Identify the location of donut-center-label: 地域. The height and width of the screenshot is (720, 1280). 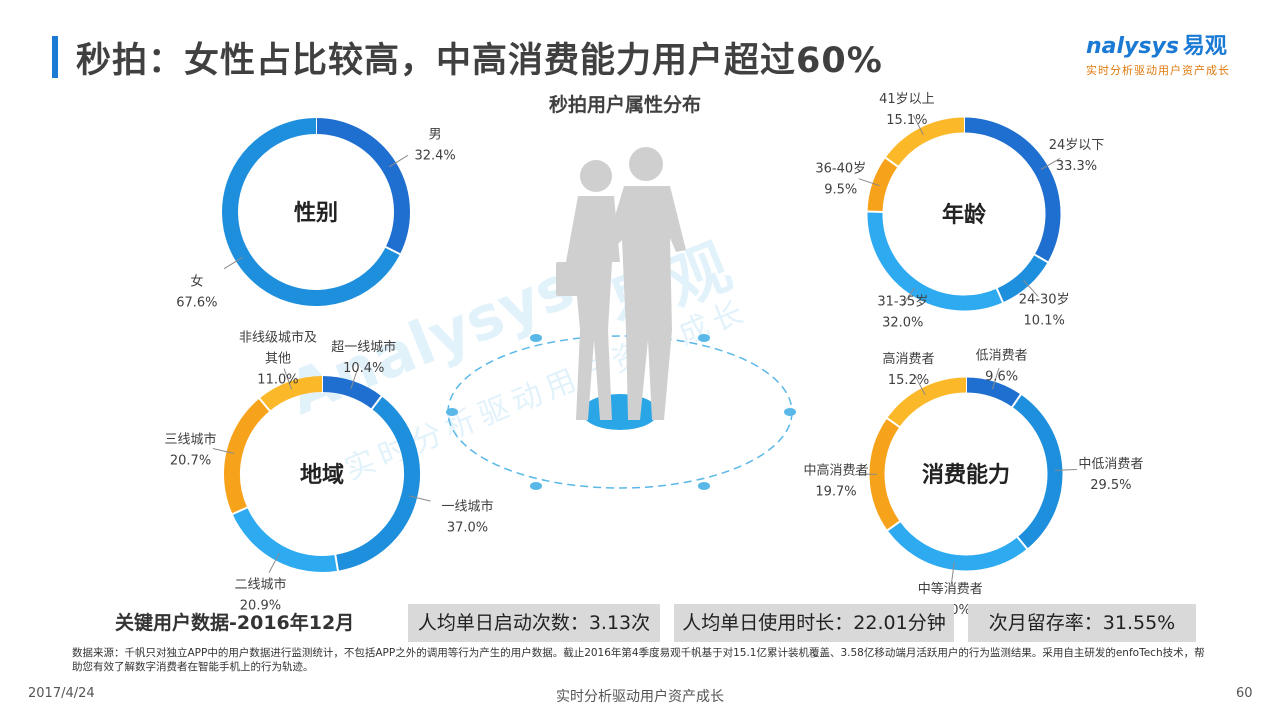
(322, 475).